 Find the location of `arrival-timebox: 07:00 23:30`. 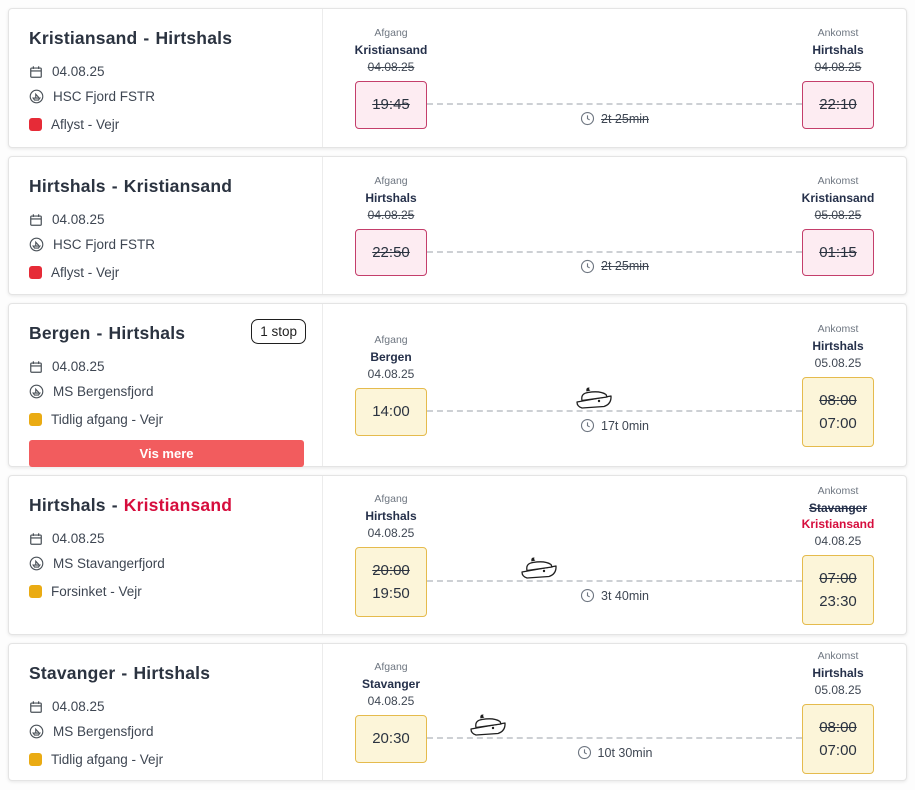

arrival-timebox: 07:00 23:30 is located at coordinates (838, 590).